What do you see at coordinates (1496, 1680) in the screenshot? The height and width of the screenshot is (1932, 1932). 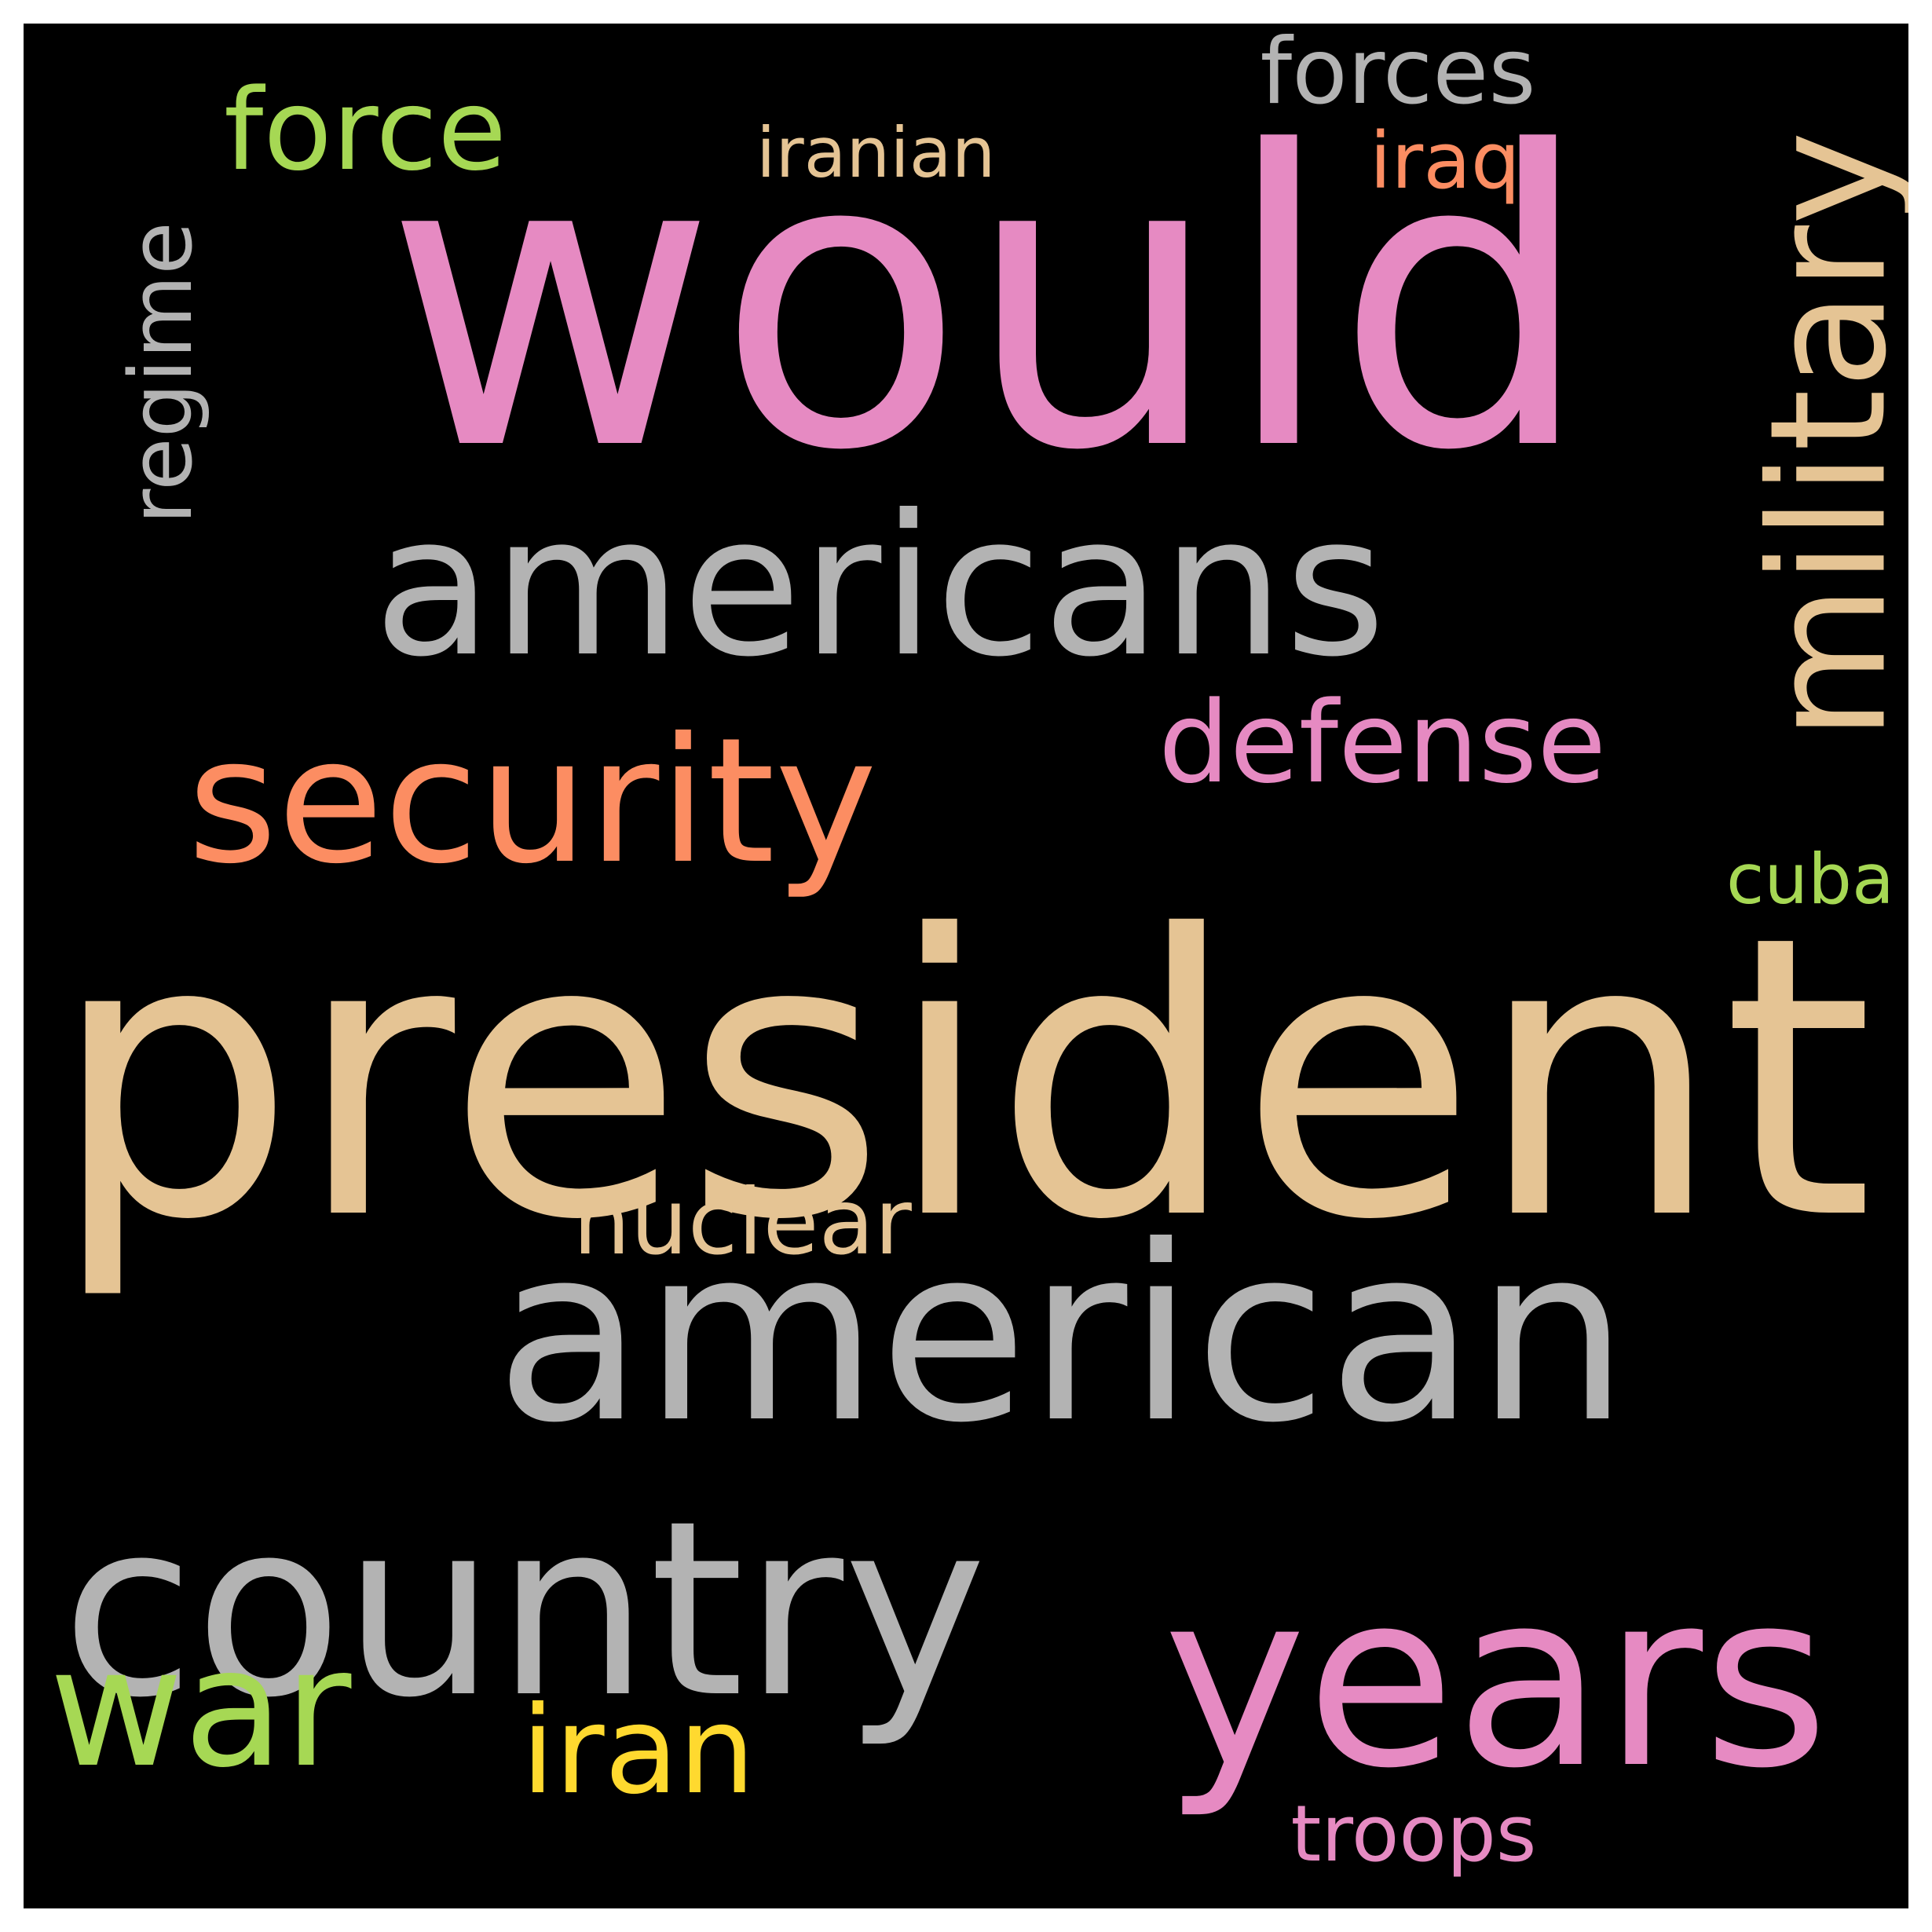 I see `word-years: years` at bounding box center [1496, 1680].